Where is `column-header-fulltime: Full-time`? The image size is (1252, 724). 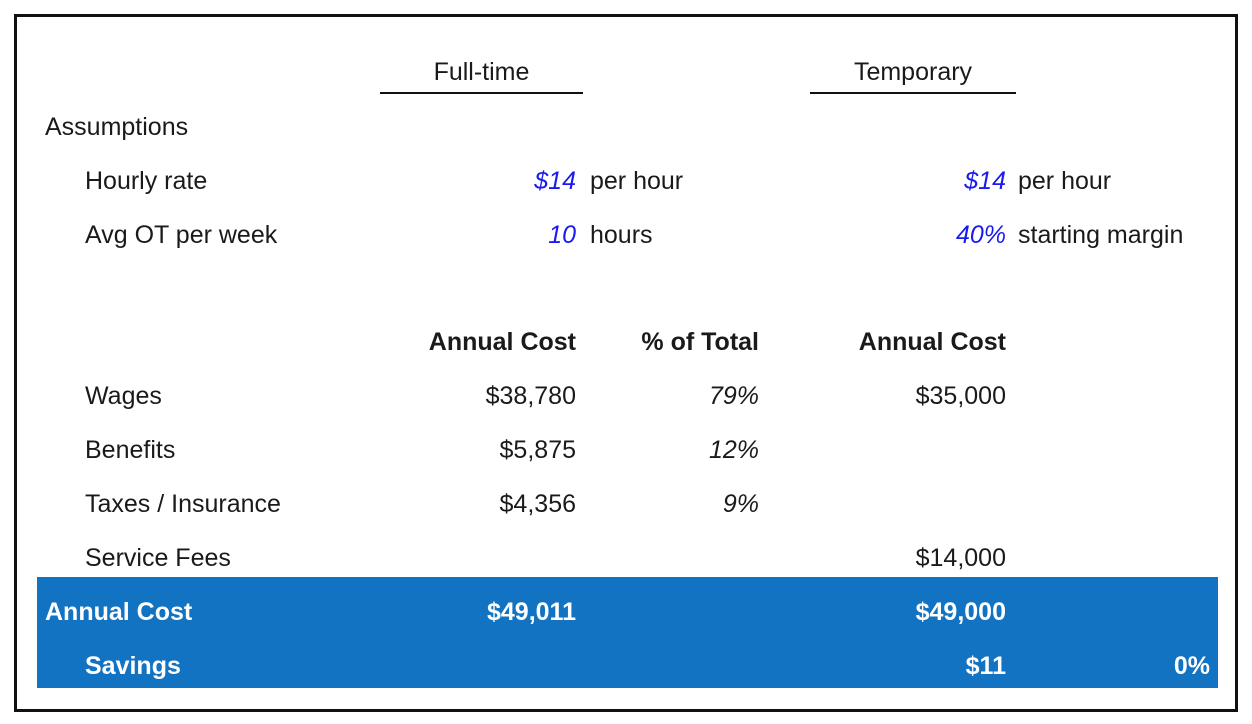 column-header-fulltime: Full-time is located at coordinates (481, 72).